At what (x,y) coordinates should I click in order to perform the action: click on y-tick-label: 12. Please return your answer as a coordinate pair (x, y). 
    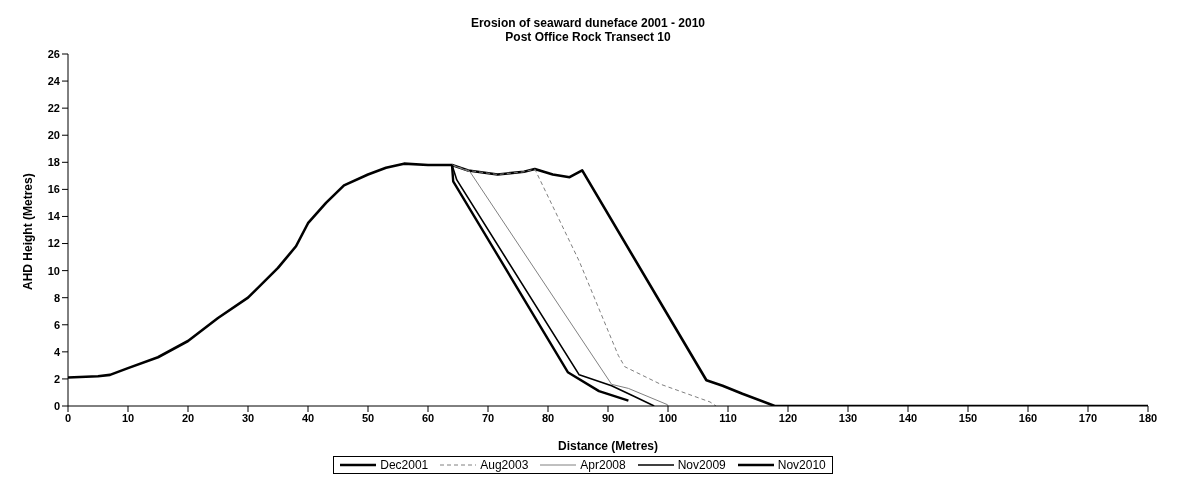
    Looking at the image, I should click on (53, 243).